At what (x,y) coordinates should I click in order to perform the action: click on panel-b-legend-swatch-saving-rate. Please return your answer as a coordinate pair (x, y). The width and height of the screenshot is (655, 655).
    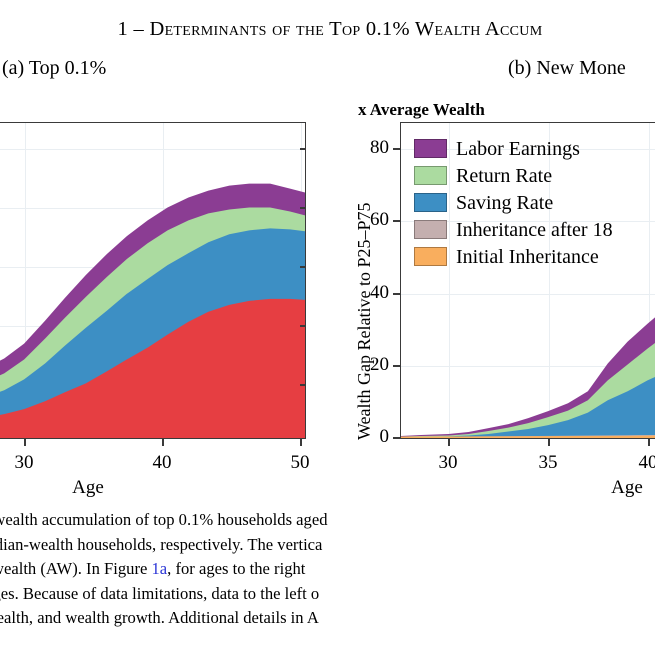
    Looking at the image, I should click on (430, 202).